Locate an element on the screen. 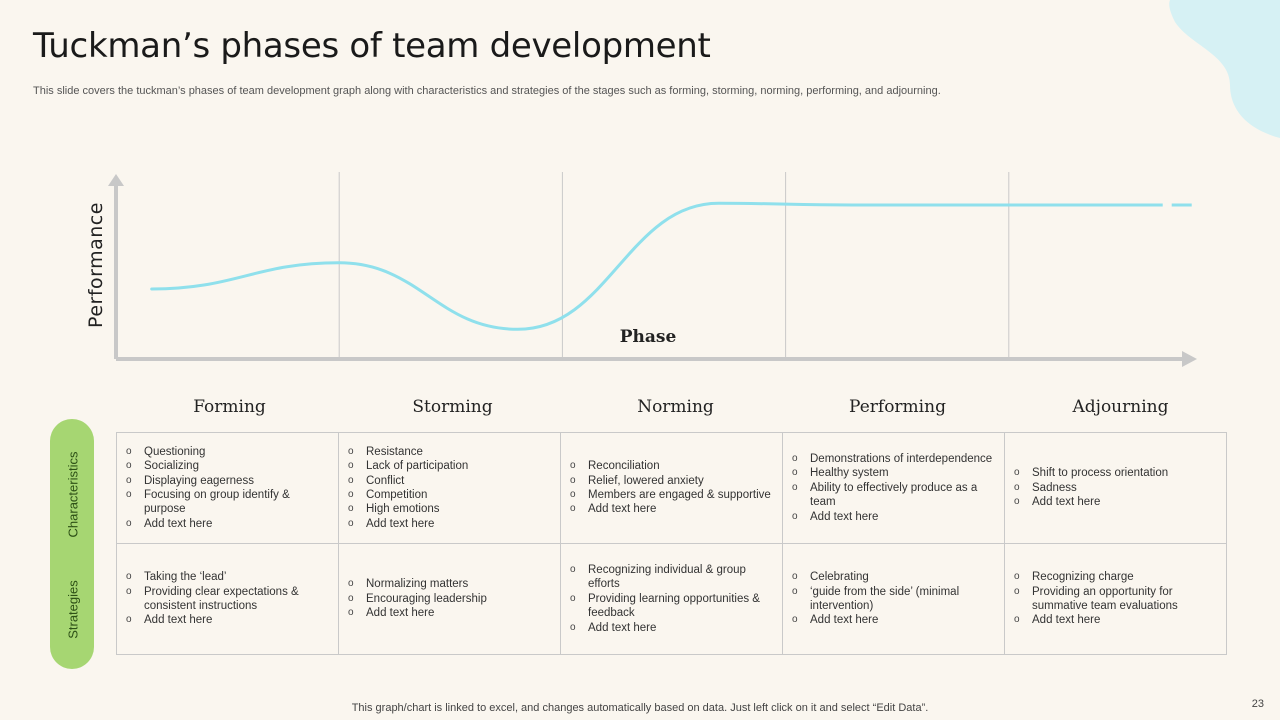 The image size is (1280, 720). corner-blob-shape is located at coordinates (1224, 69).